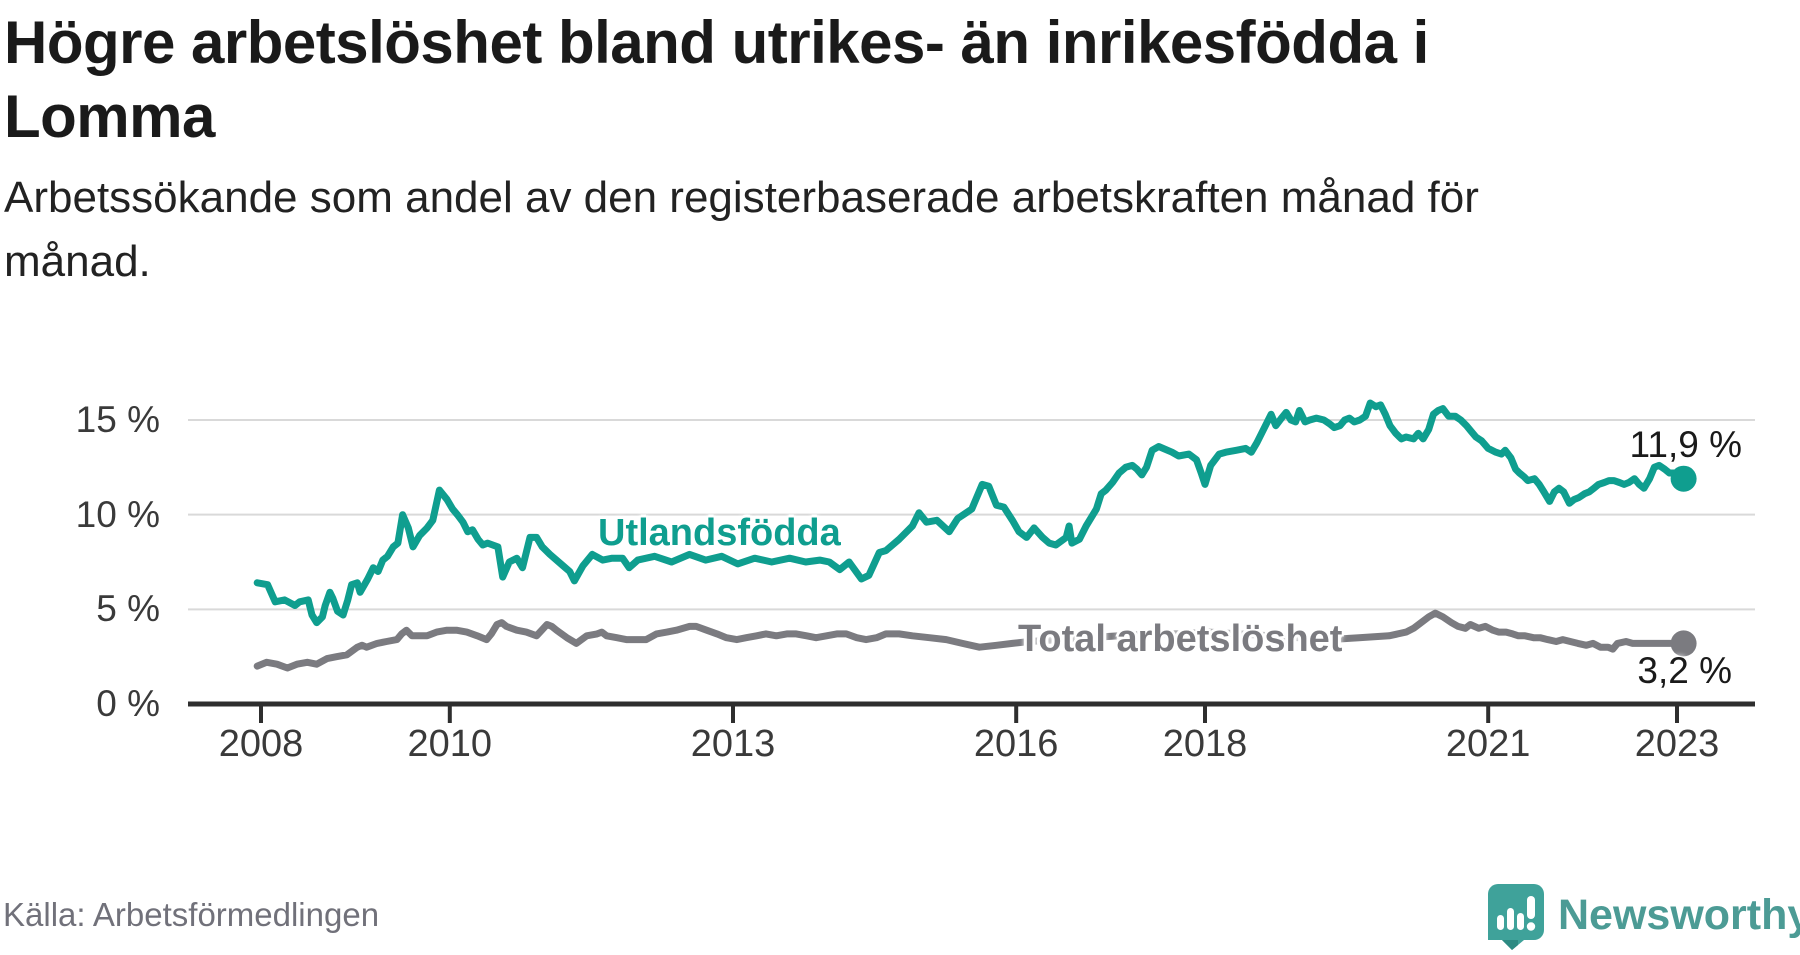  Describe the element at coordinates (128, 609) in the screenshot. I see `y-tick-label-5: 5 %` at that location.